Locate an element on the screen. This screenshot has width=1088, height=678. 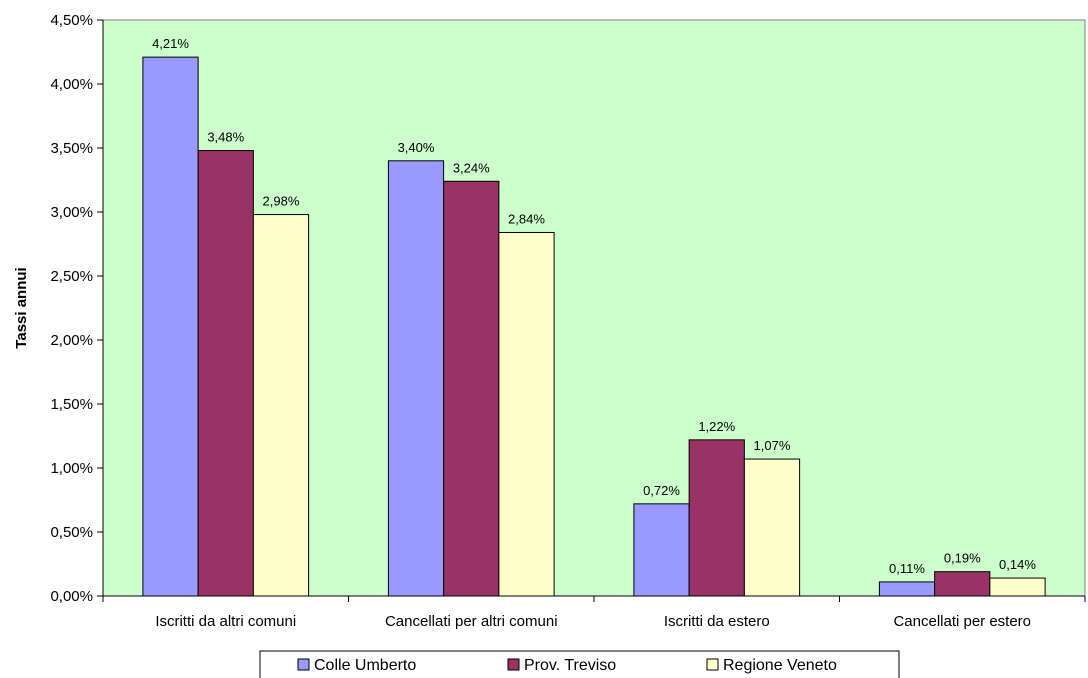
data-label: 3,24% is located at coordinates (471, 167).